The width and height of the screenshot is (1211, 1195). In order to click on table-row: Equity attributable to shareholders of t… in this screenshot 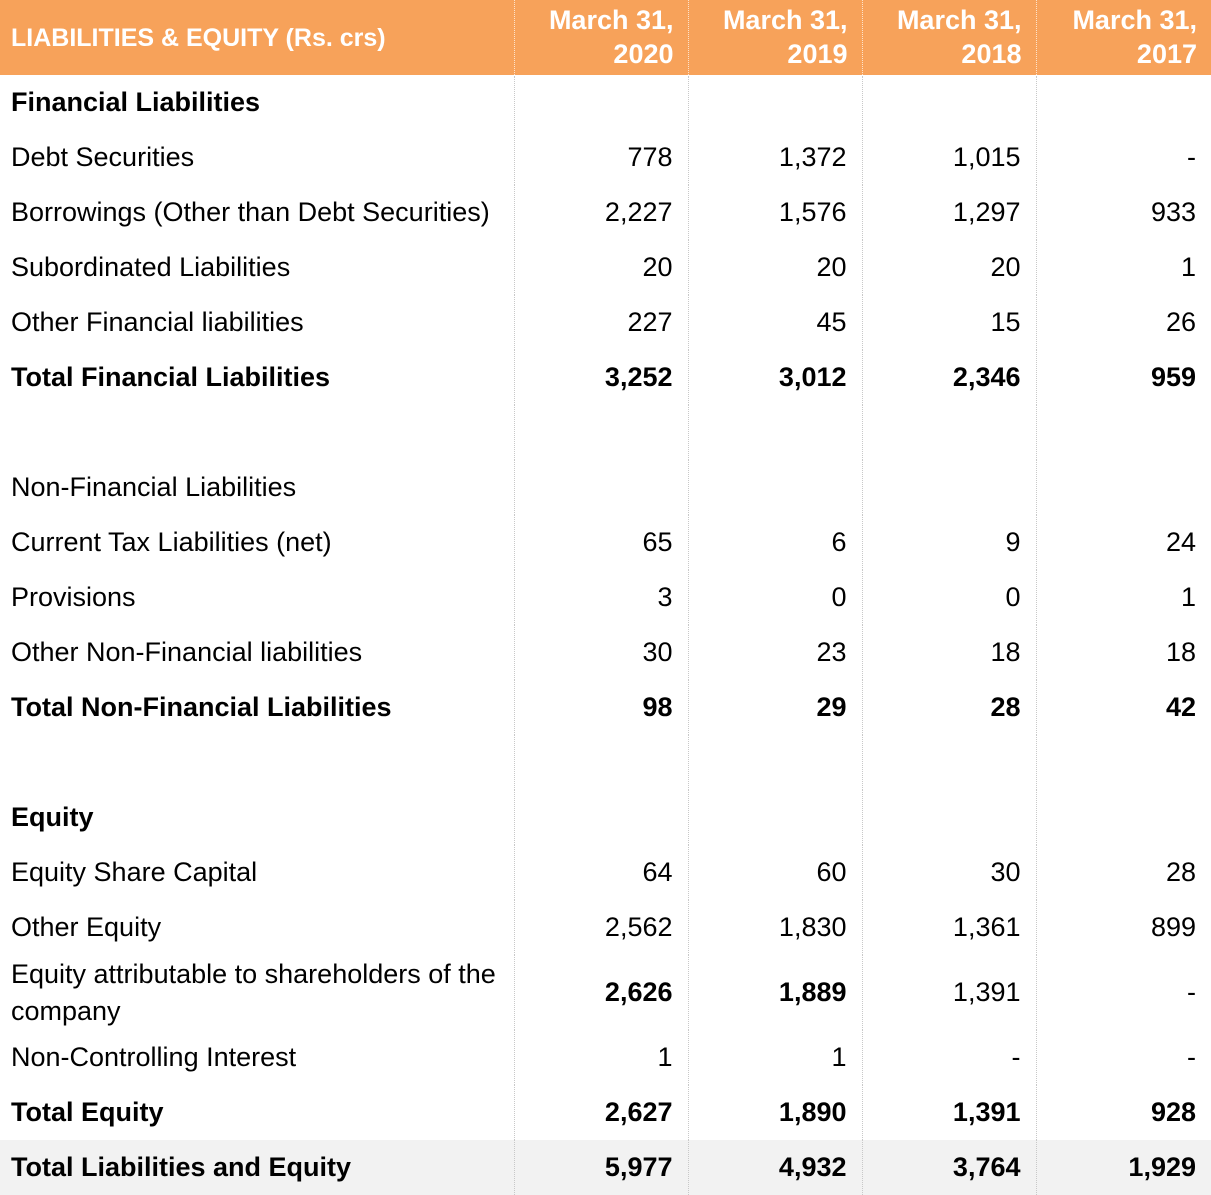, I will do `click(605, 992)`.